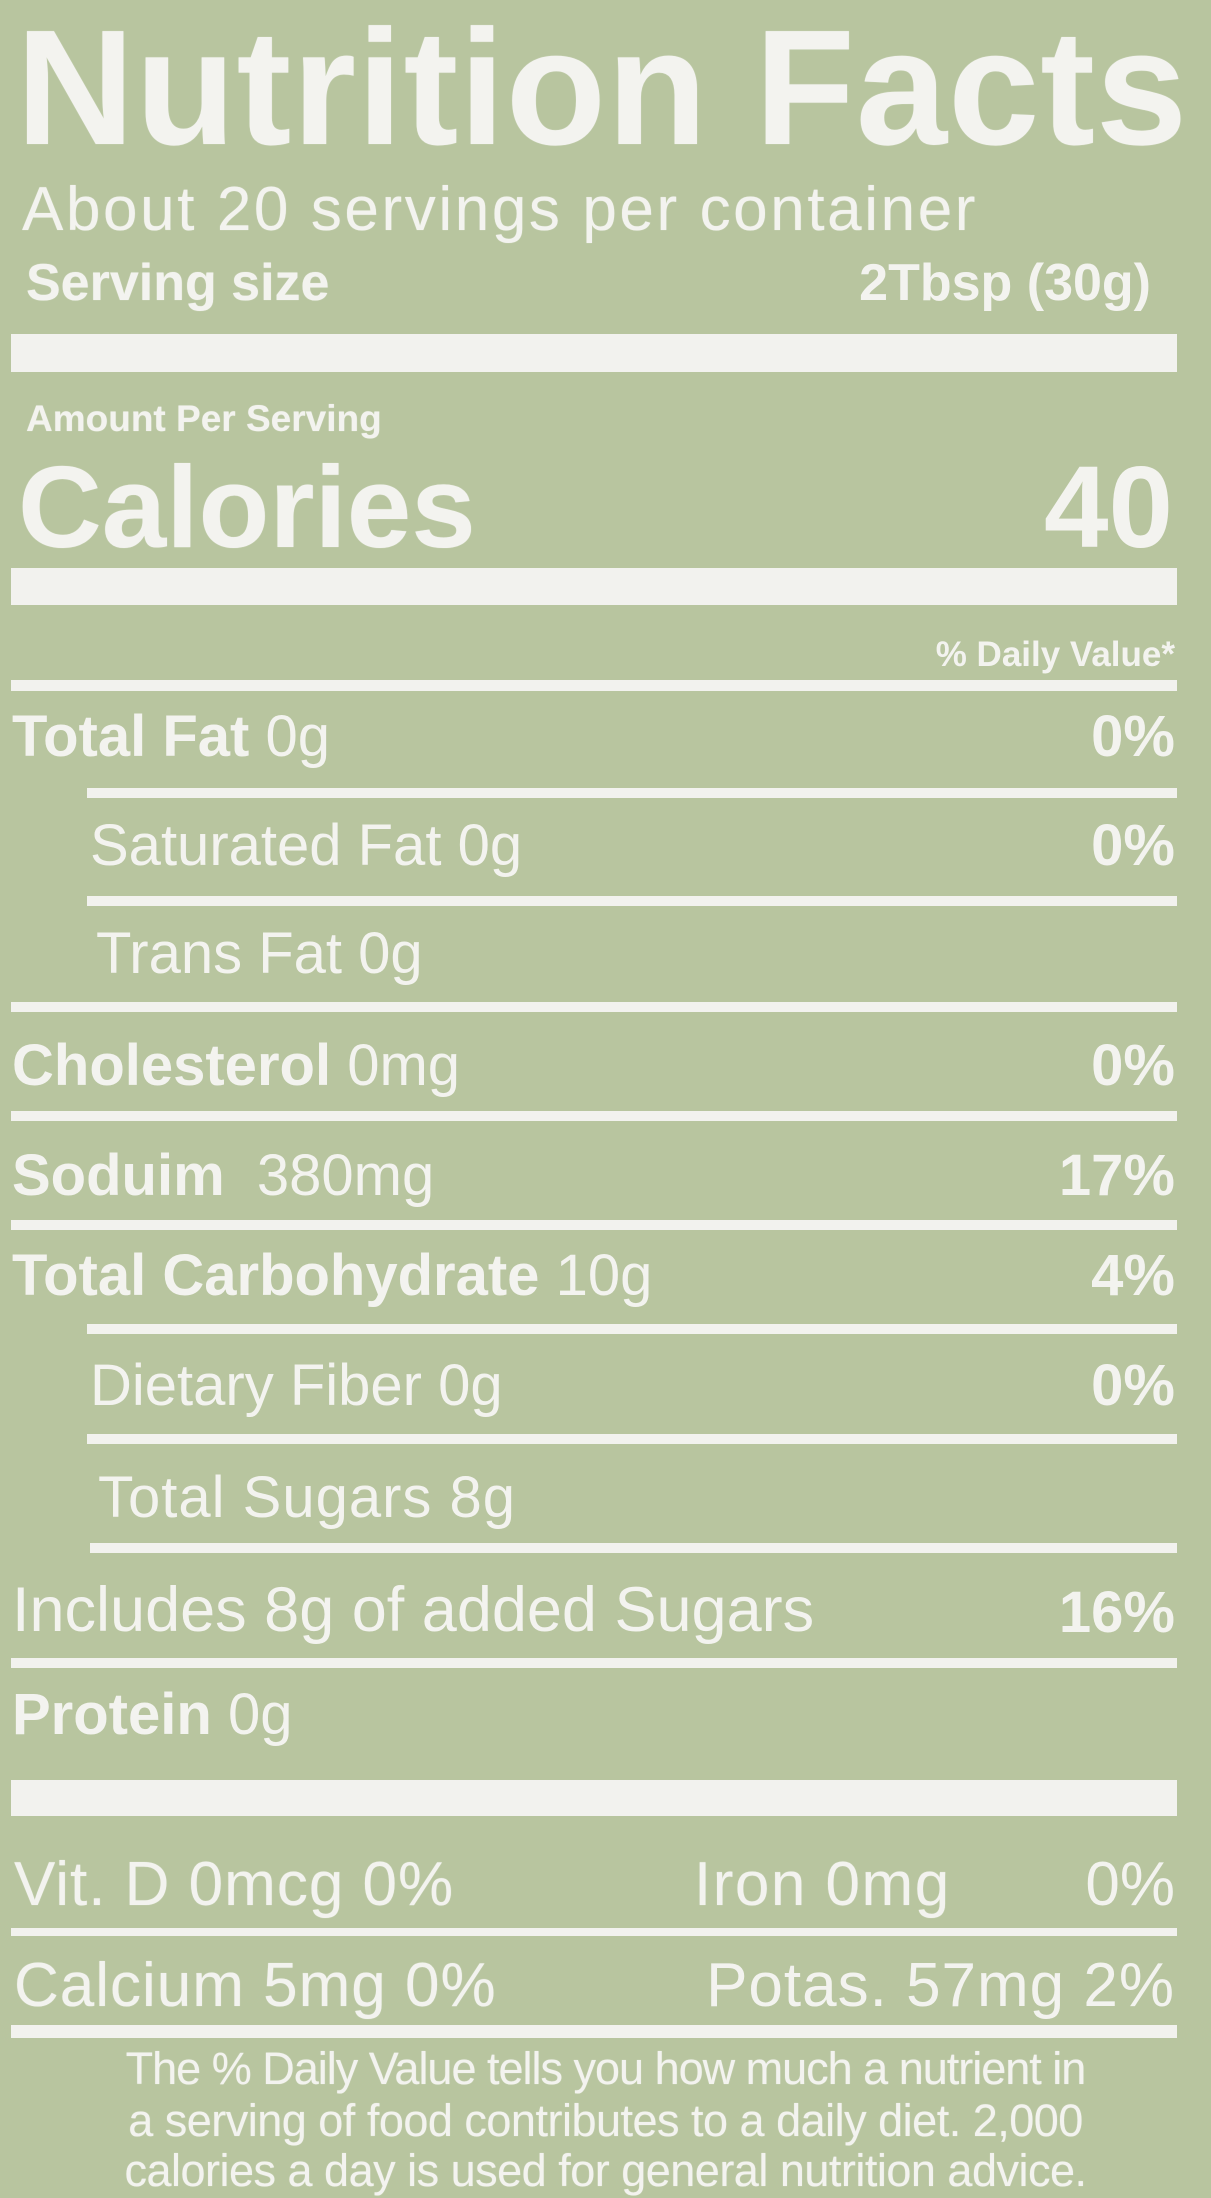 This screenshot has width=1211, height=2198. I want to click on nutrient-name: Trans Fat, so click(219, 953).